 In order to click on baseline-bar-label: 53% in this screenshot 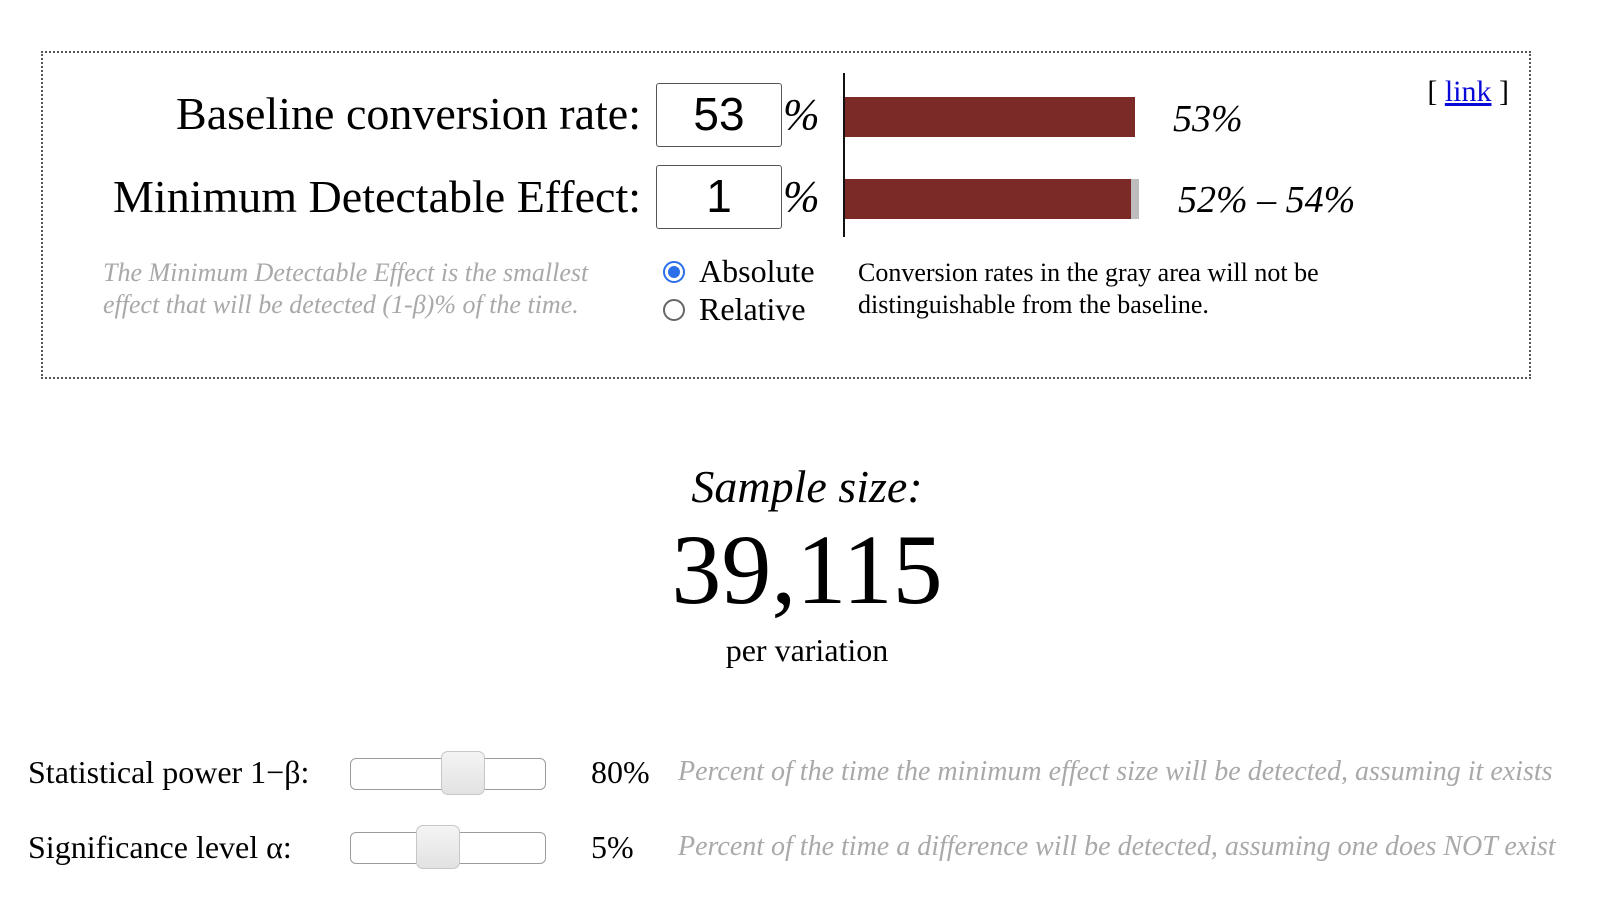, I will do `click(1208, 119)`.